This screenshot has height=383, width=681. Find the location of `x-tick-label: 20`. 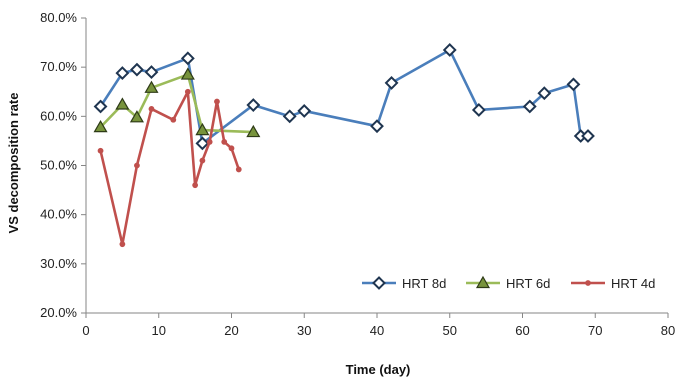

x-tick-label: 20 is located at coordinates (231, 330).